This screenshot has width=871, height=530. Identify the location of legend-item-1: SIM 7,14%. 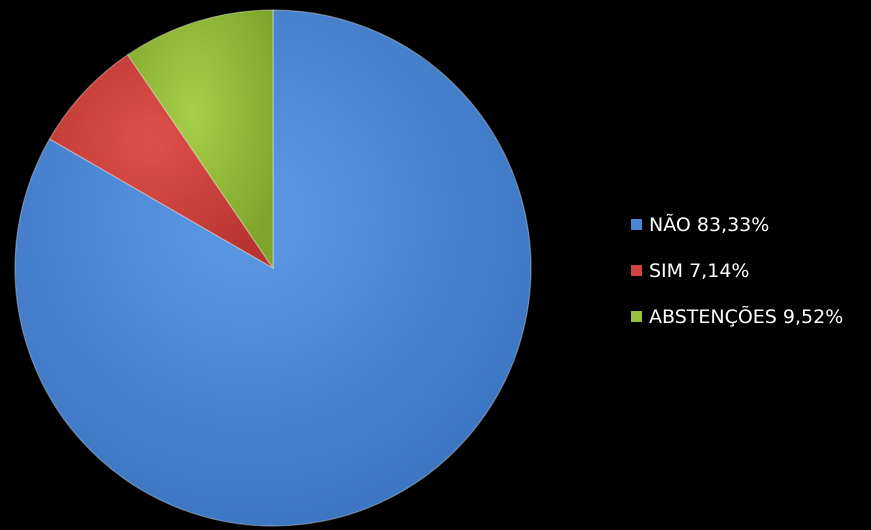
(690, 271).